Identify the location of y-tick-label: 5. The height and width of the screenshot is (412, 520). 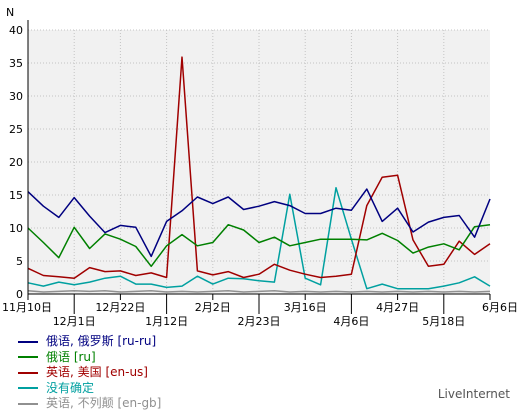
(19, 261).